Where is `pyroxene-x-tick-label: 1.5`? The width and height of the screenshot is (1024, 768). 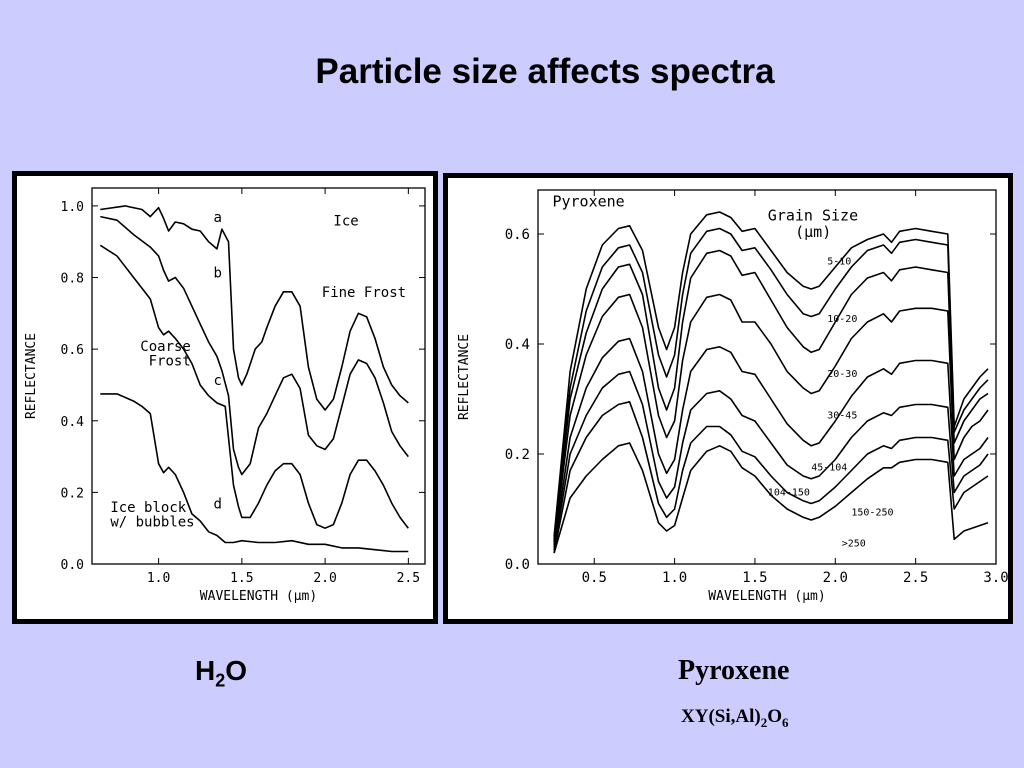 pyroxene-x-tick-label: 1.5 is located at coordinates (754, 578).